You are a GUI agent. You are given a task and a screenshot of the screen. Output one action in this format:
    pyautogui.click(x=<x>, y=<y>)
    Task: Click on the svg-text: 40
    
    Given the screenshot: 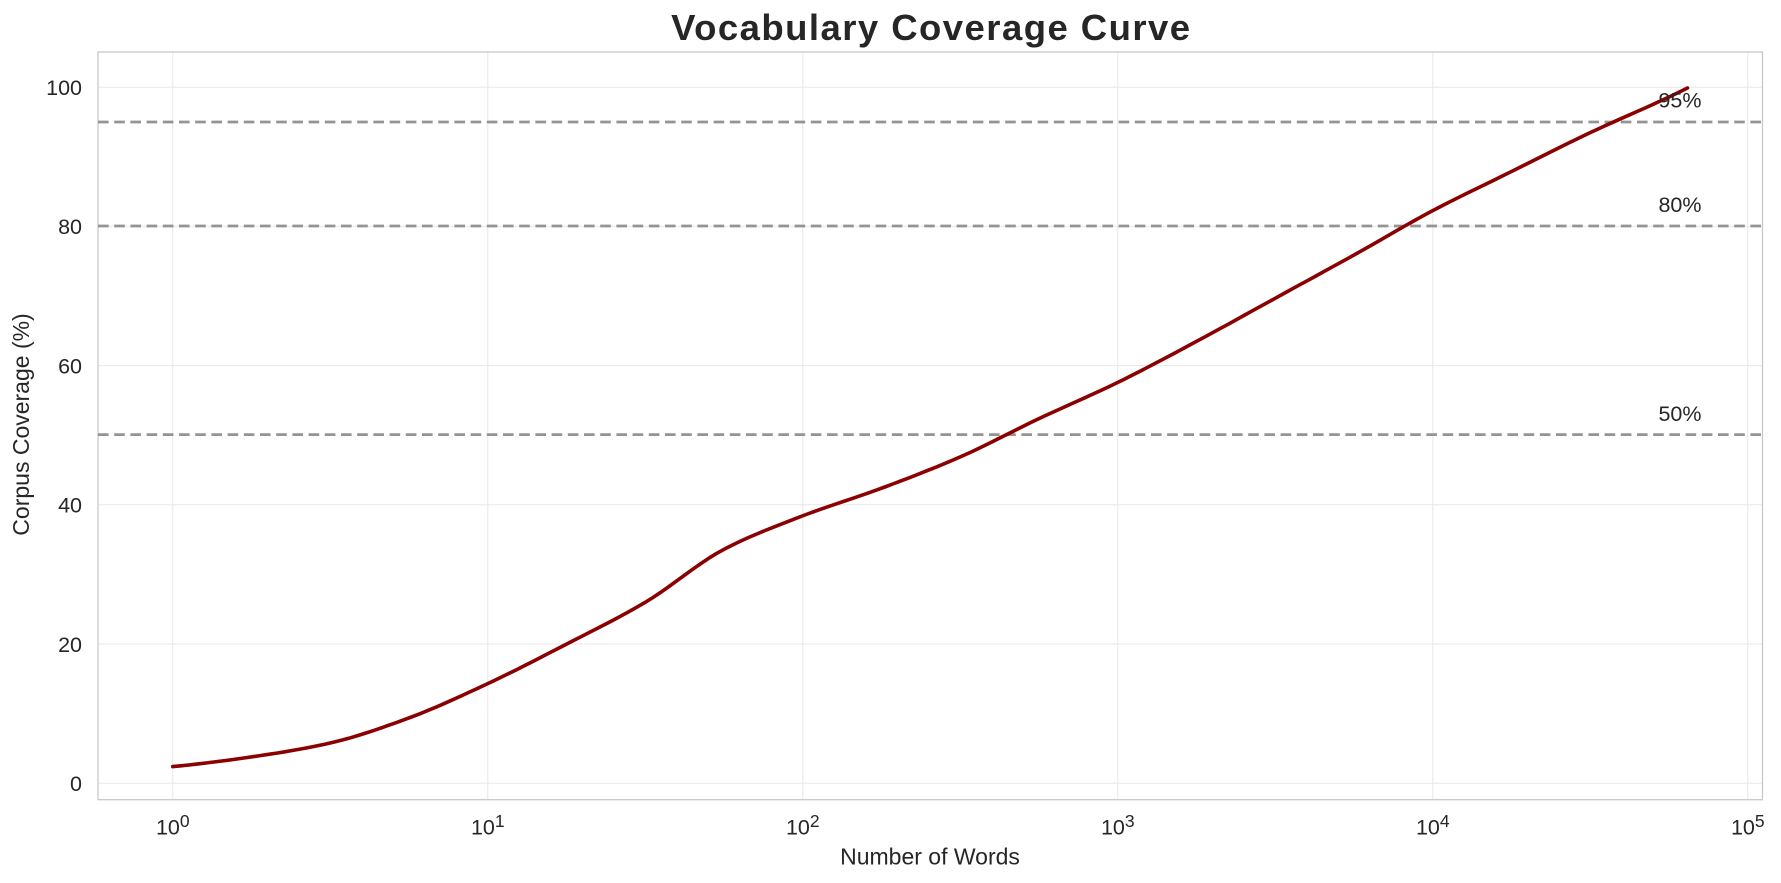 What is the action you would take?
    pyautogui.click(x=70, y=506)
    